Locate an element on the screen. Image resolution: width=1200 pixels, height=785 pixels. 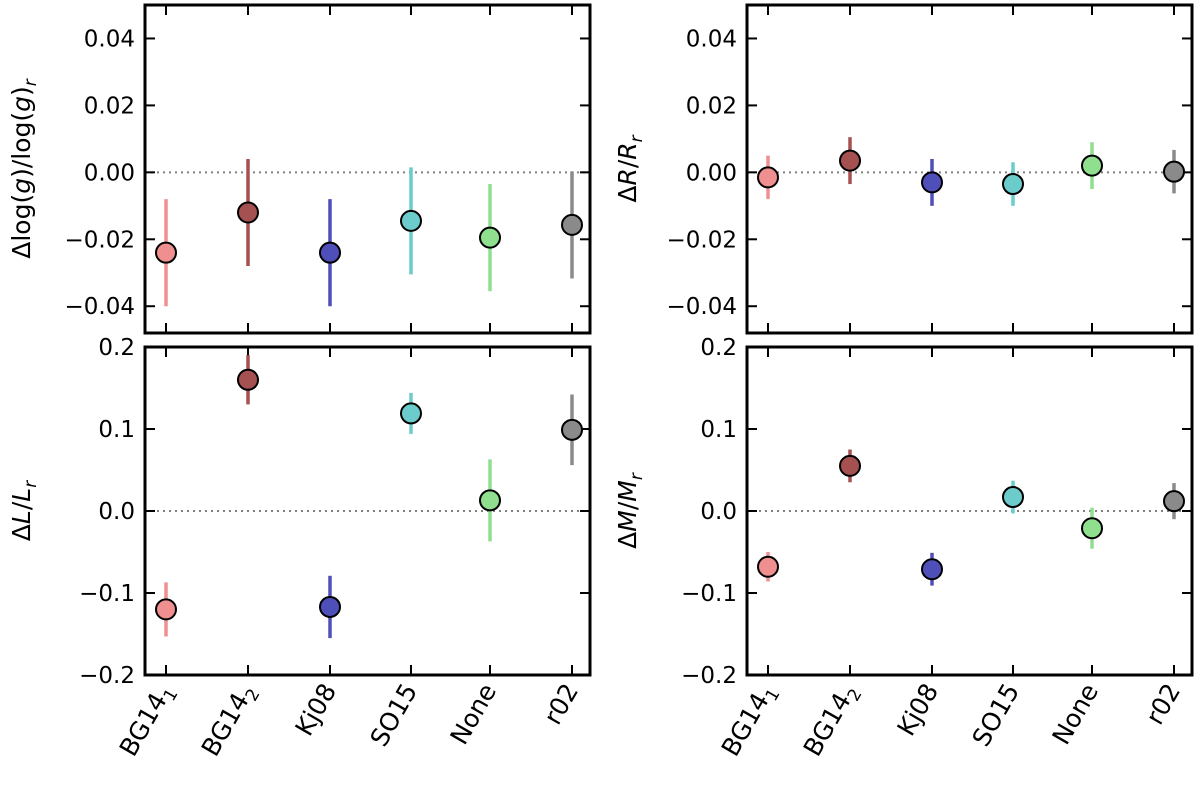
y-axis-label: ΔL/Lr is located at coordinates (24, 510).